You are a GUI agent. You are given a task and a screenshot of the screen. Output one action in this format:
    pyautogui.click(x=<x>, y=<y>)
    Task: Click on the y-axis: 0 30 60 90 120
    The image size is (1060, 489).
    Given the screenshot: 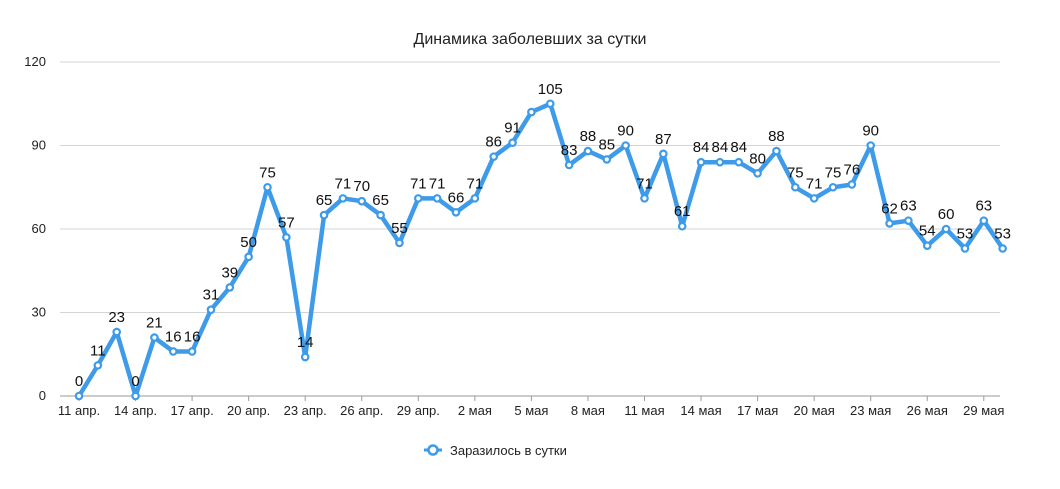 What is the action you would take?
    pyautogui.click(x=35, y=228)
    